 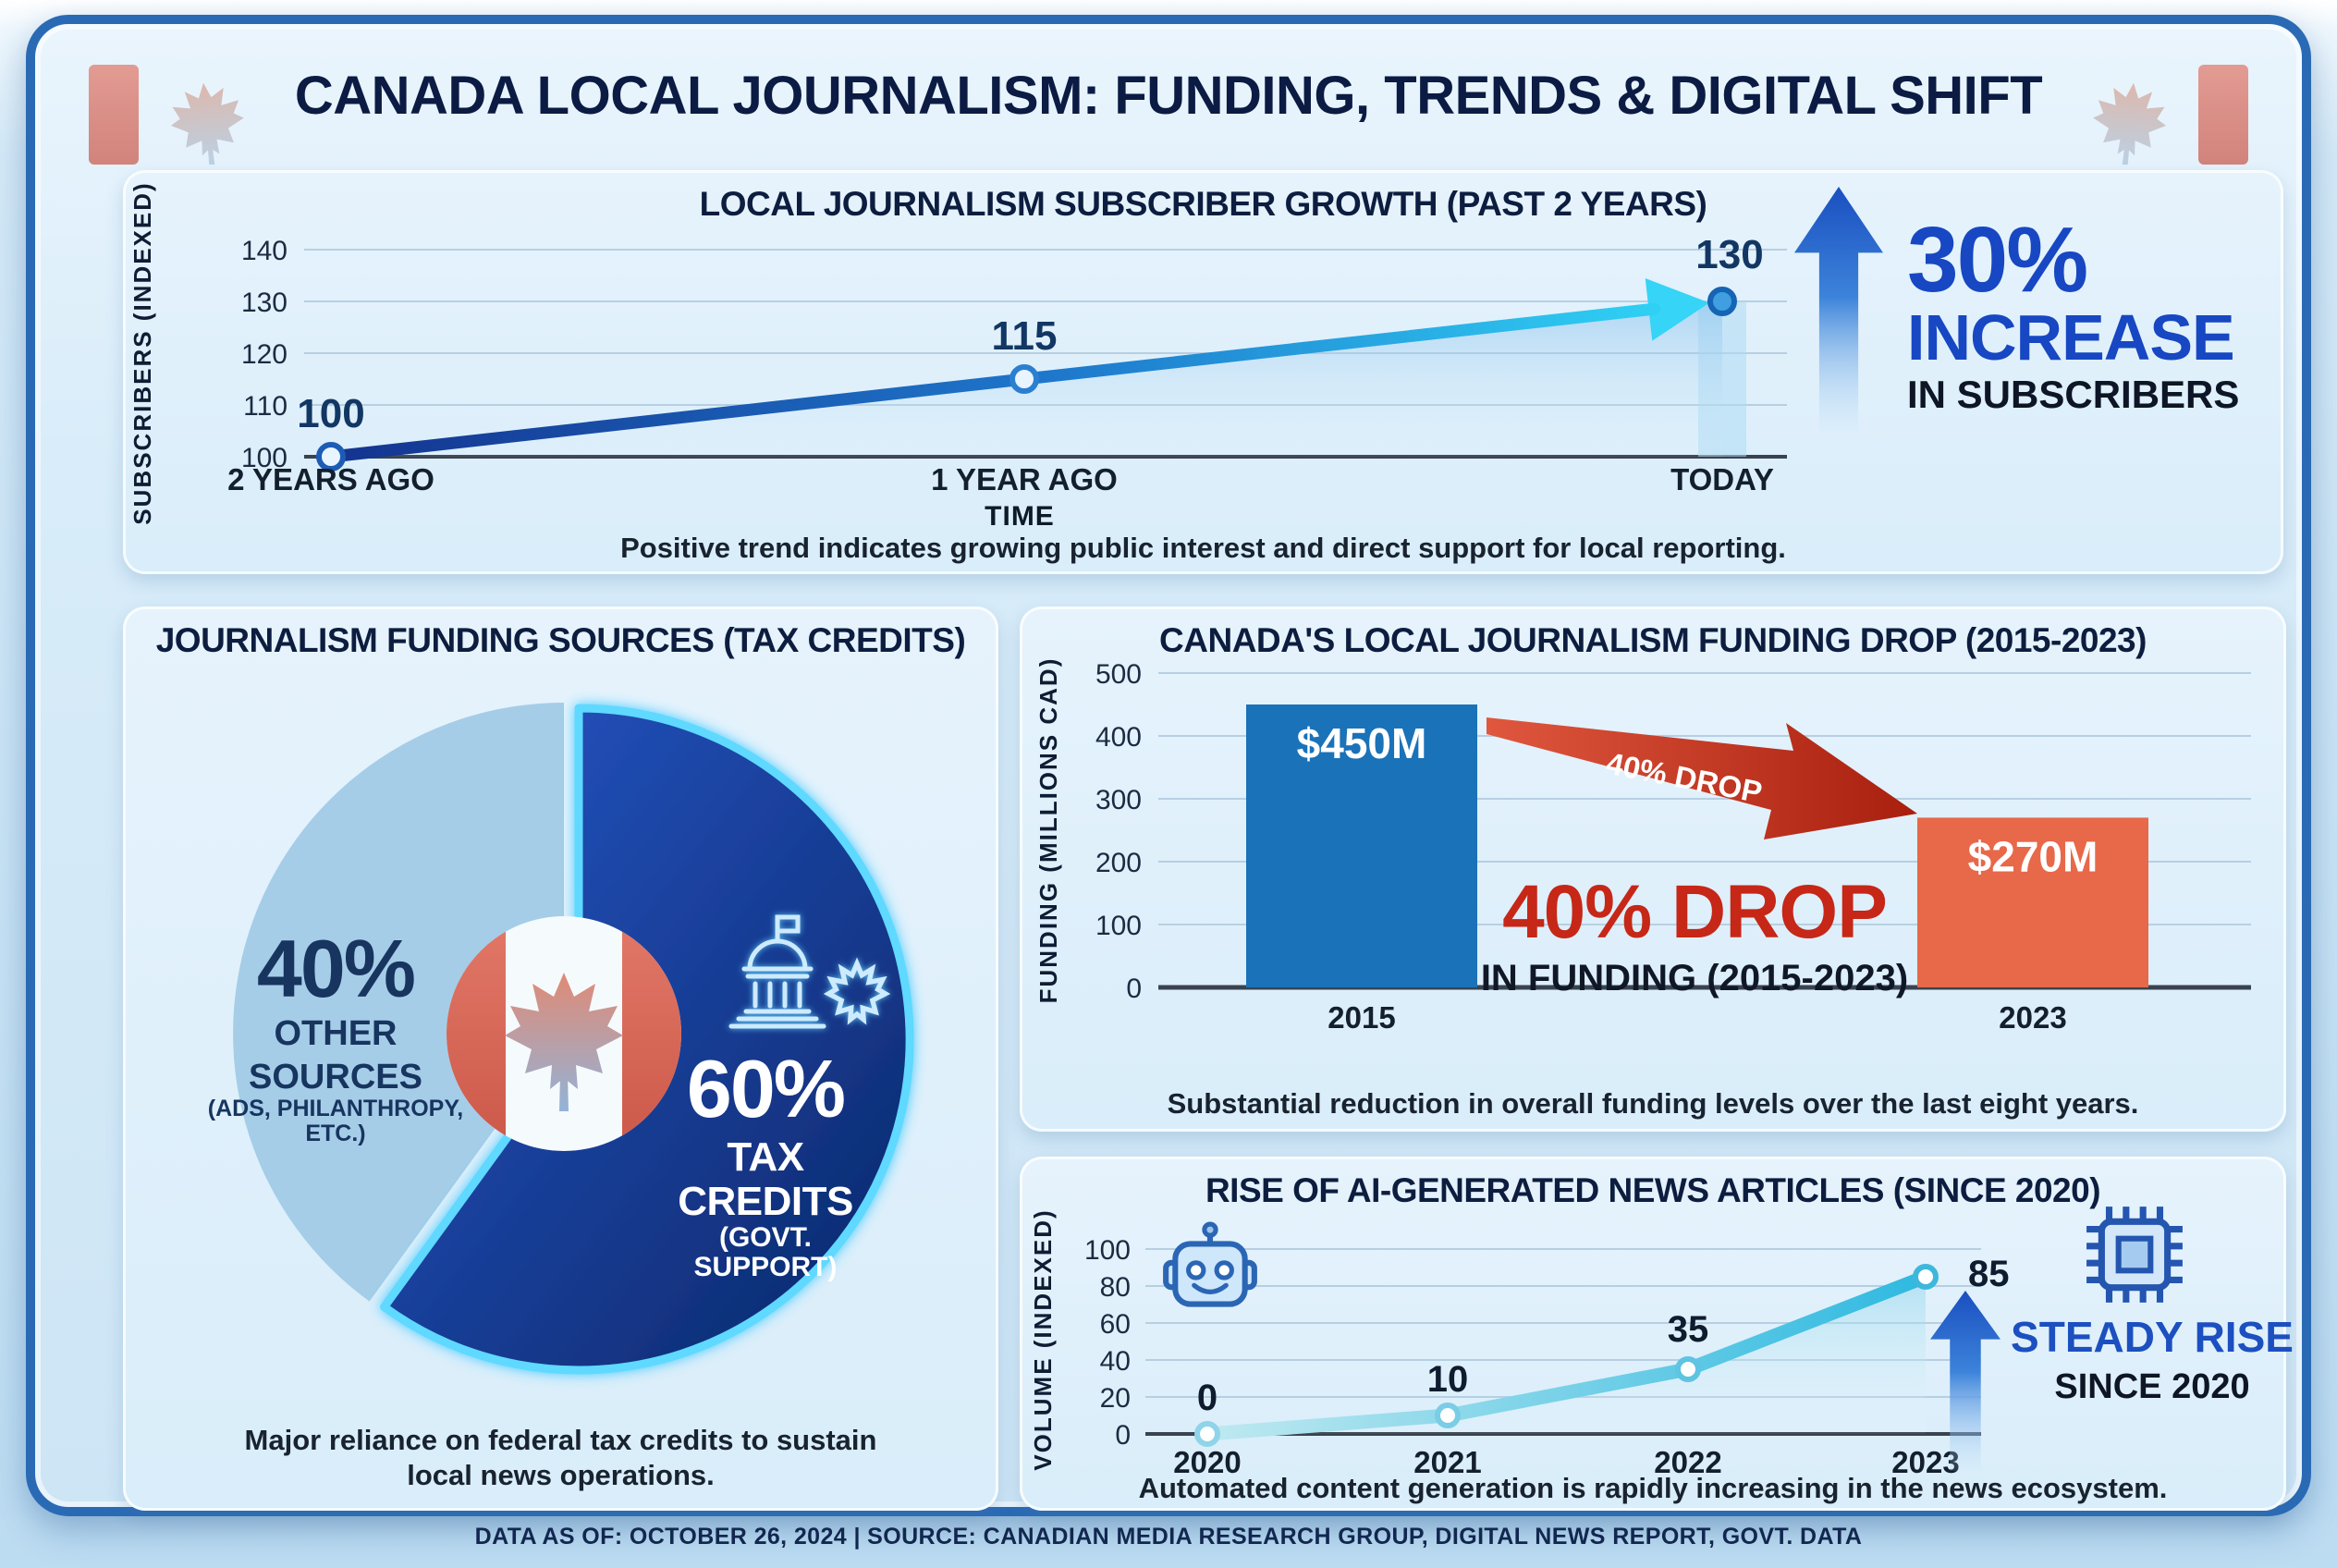 What do you see at coordinates (777, 1019) in the screenshot?
I see `building-steps` at bounding box center [777, 1019].